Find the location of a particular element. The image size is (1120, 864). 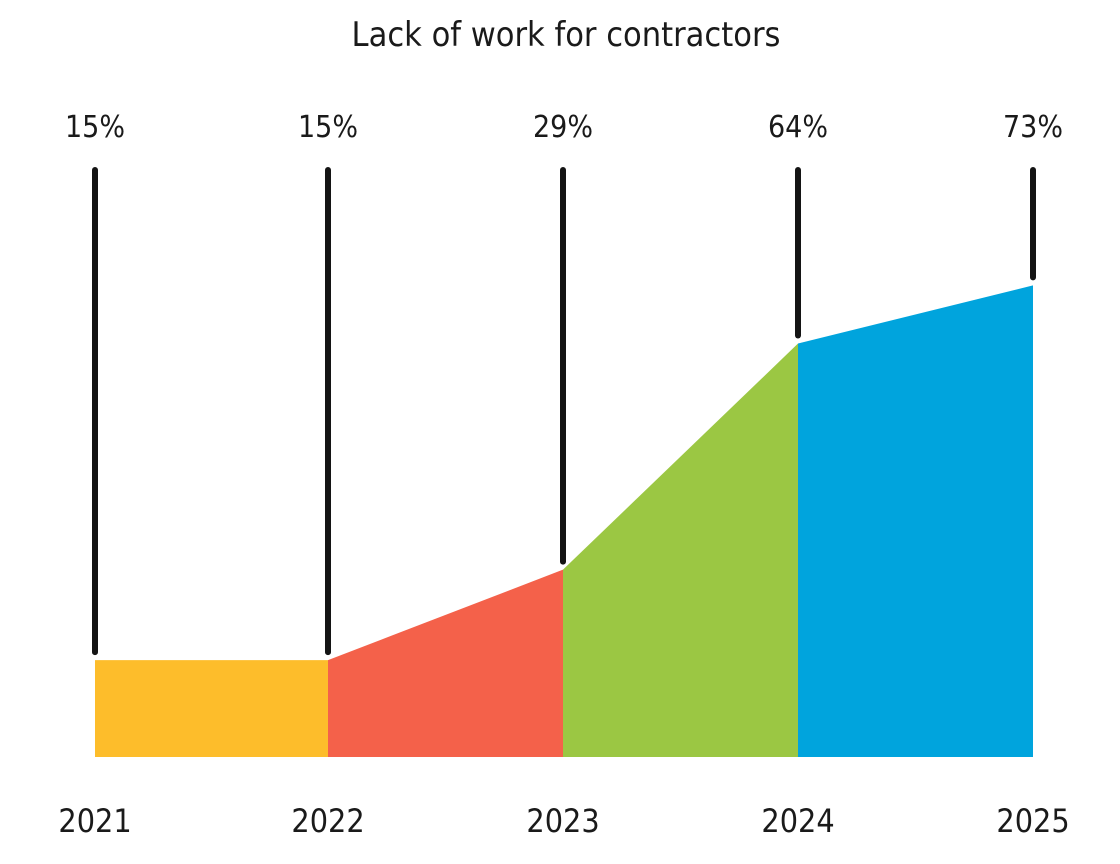

year-label-2023: 2023 is located at coordinates (562, 821).